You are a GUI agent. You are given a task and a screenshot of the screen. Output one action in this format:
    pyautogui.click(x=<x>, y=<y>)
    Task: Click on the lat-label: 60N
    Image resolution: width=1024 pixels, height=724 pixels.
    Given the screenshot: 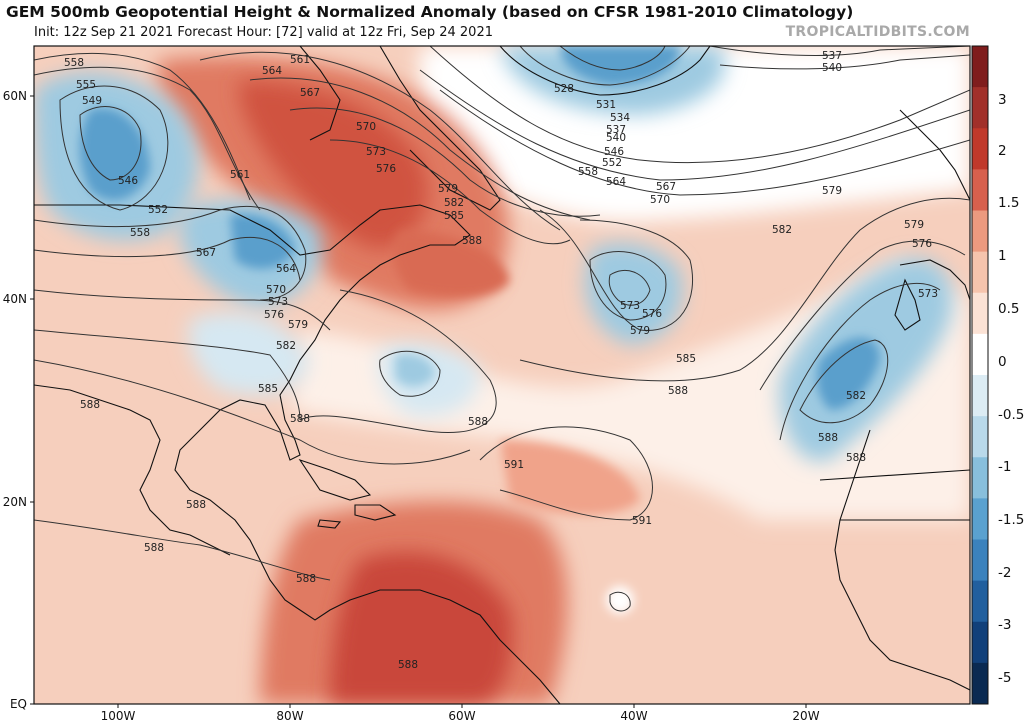 What is the action you would take?
    pyautogui.click(x=15, y=96)
    